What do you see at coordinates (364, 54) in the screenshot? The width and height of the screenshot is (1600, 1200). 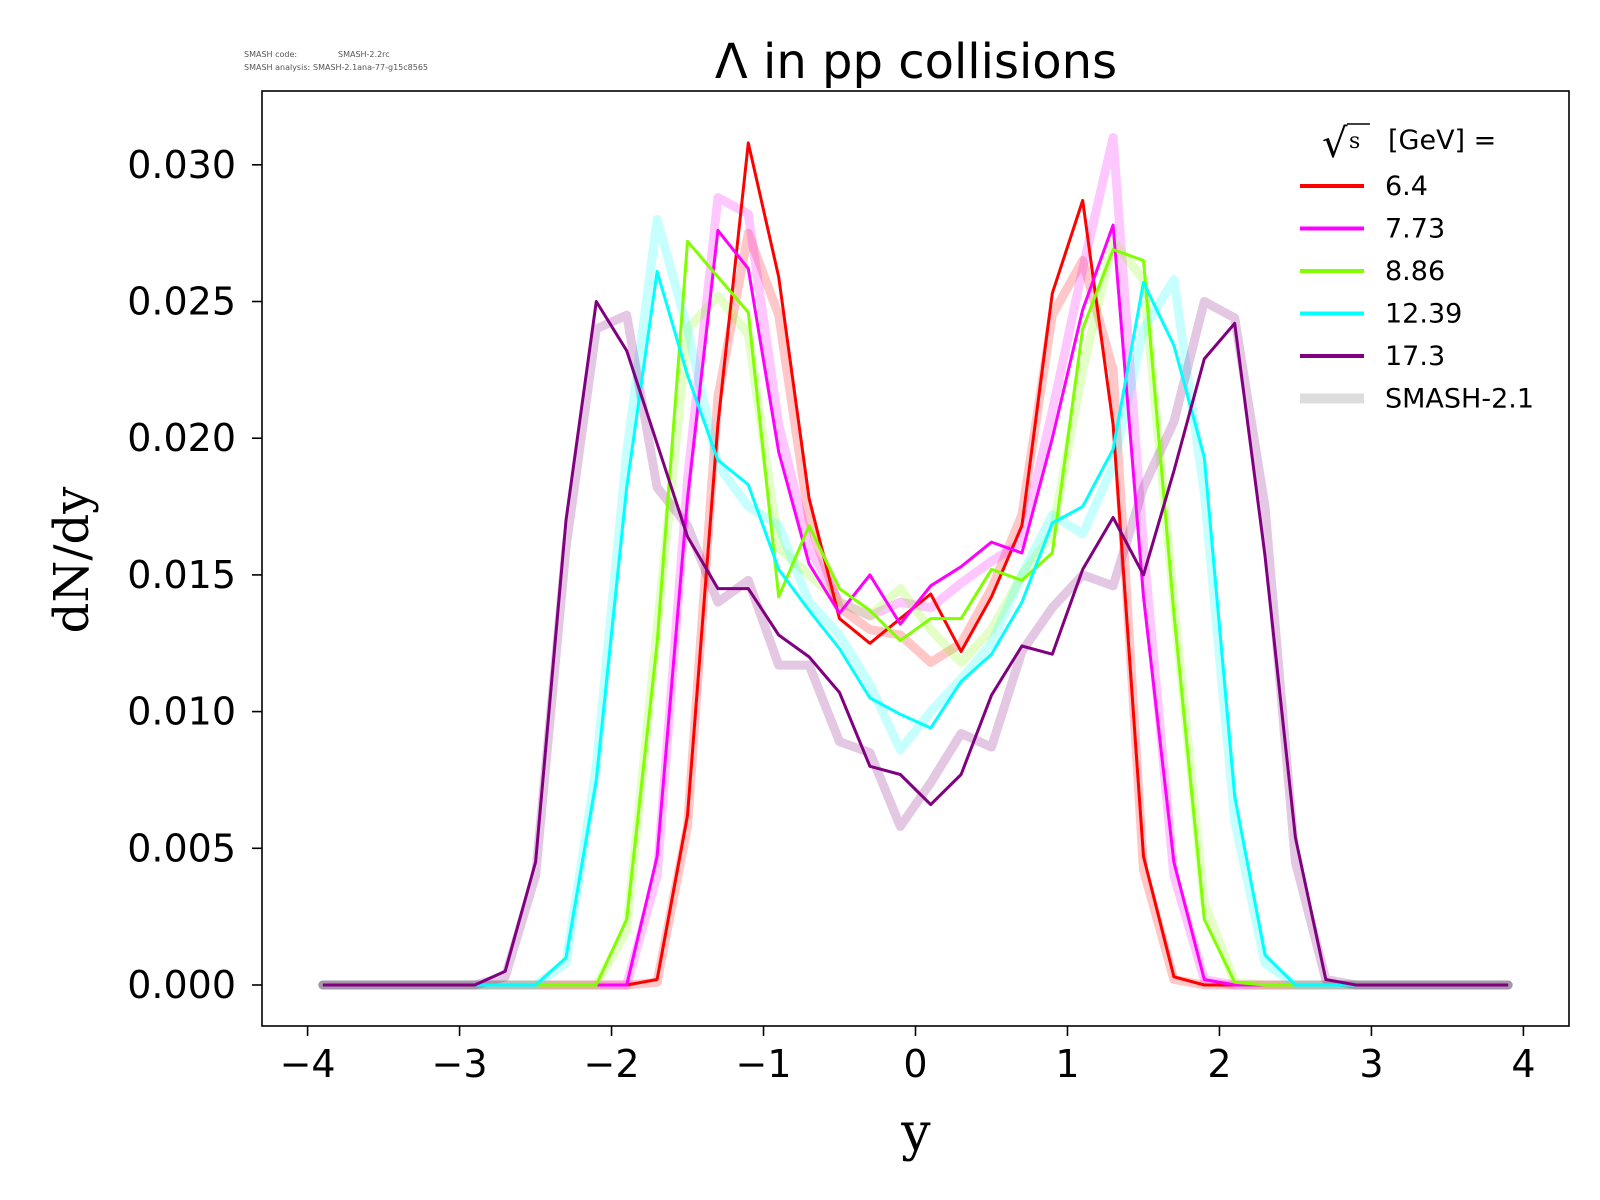 I see `code-value: SMASH-2.2rc` at bounding box center [364, 54].